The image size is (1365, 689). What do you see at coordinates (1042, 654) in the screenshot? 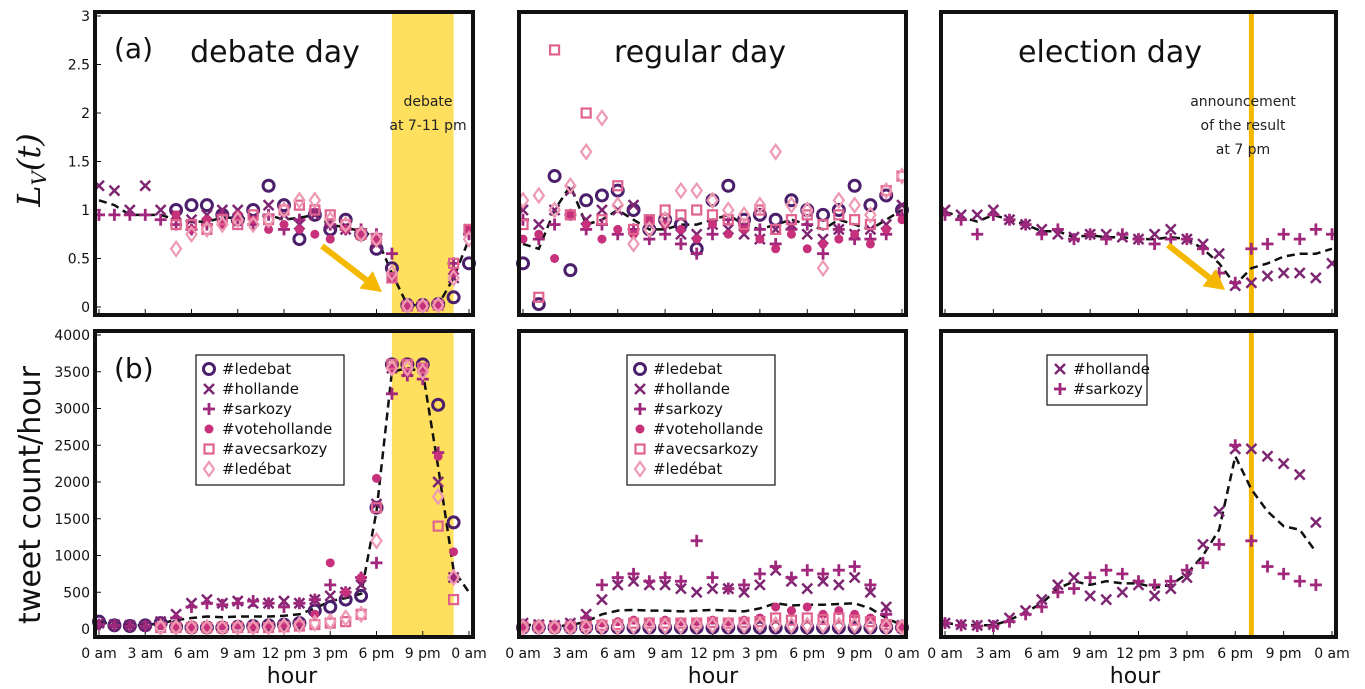
I see `xtick-label: 6 am` at bounding box center [1042, 654].